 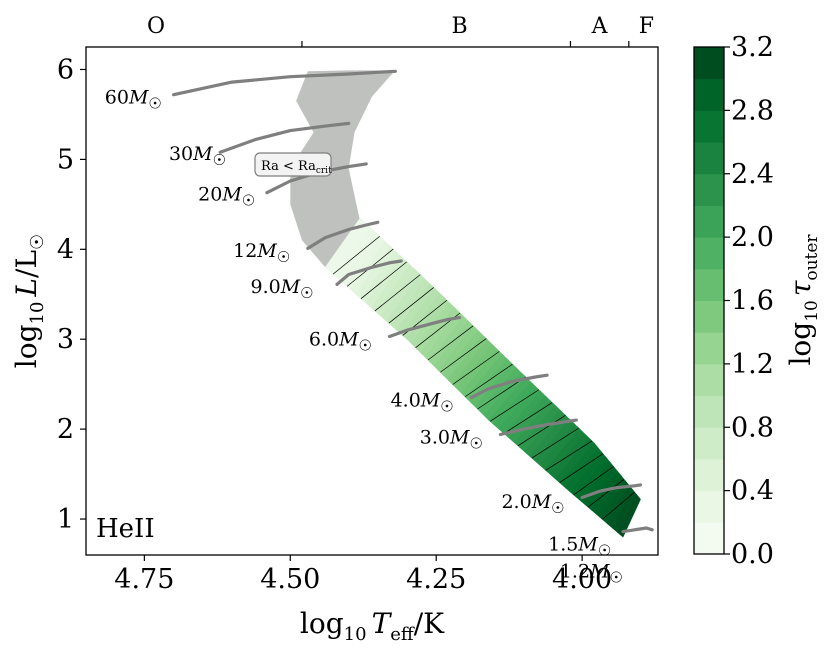 I want to click on track-label: 9.0M☉, so click(x=281, y=289).